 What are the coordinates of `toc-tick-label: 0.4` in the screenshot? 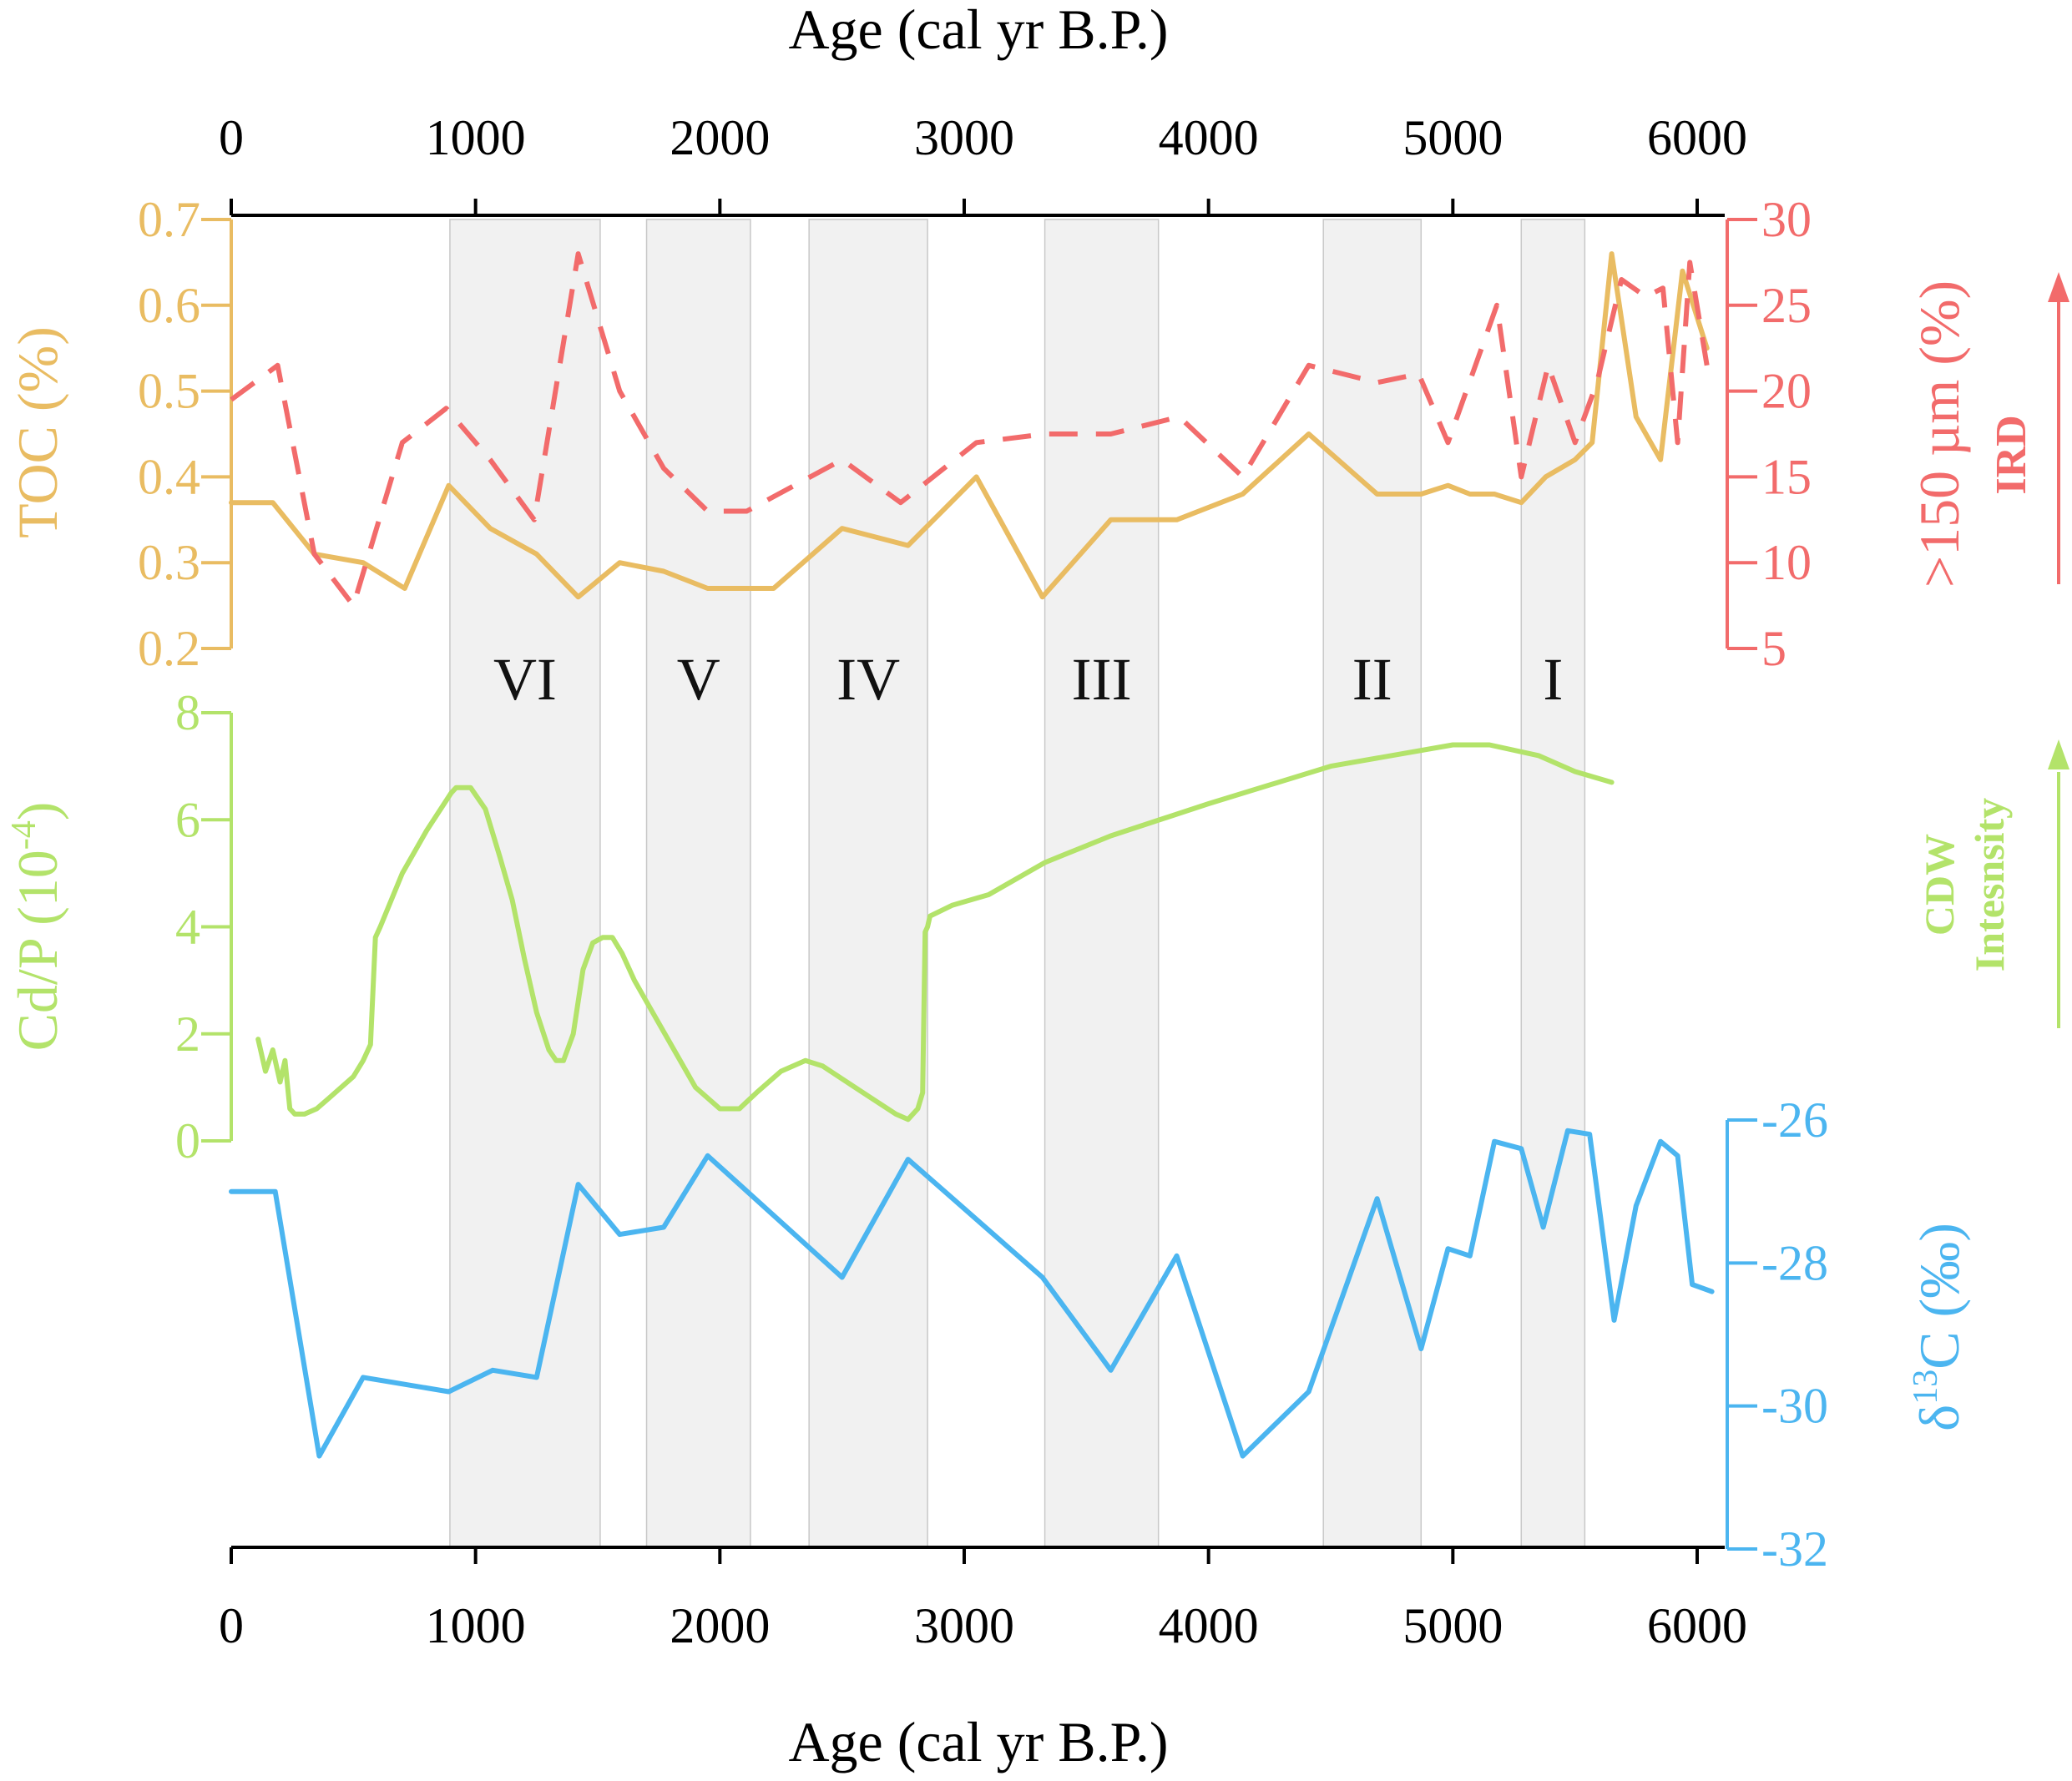 It's located at (169, 476).